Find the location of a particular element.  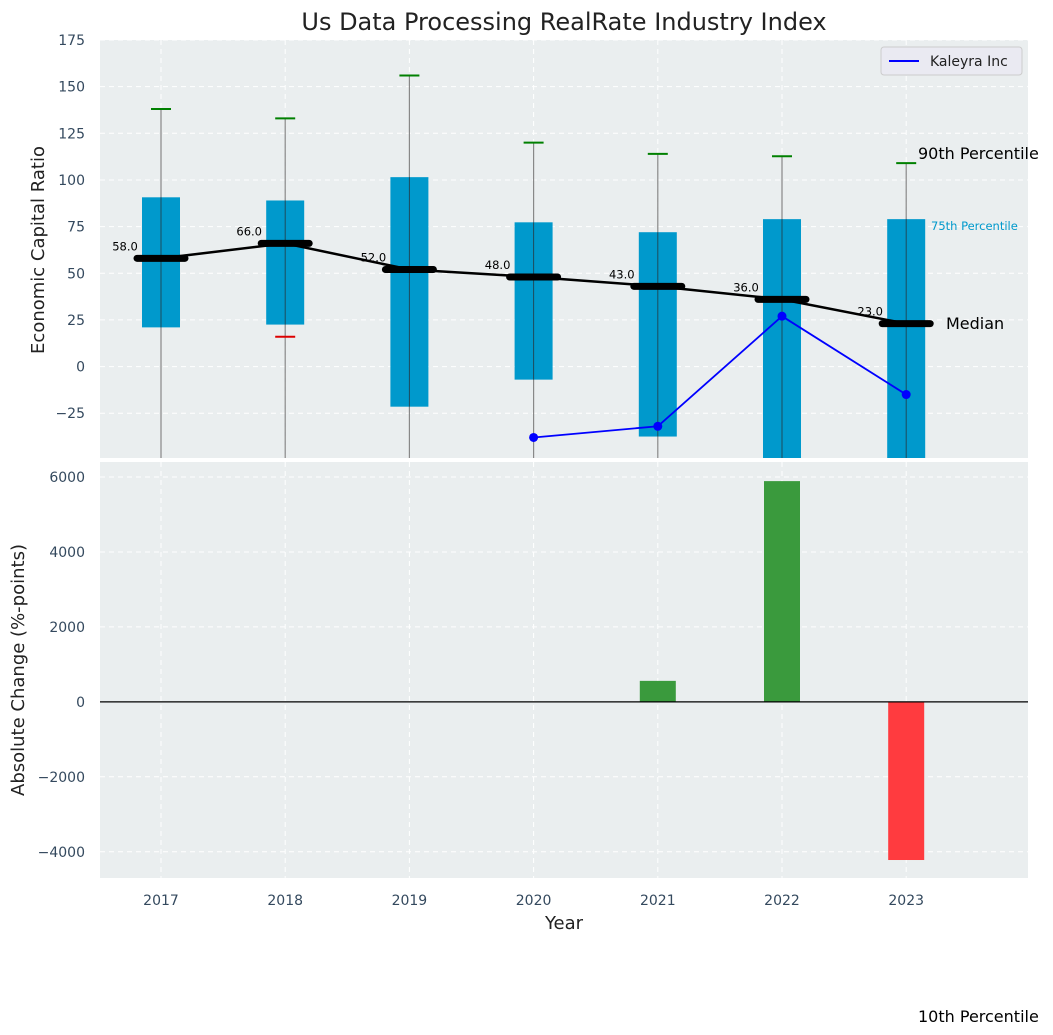

y-tick-label: 2000 is located at coordinates (67, 628).